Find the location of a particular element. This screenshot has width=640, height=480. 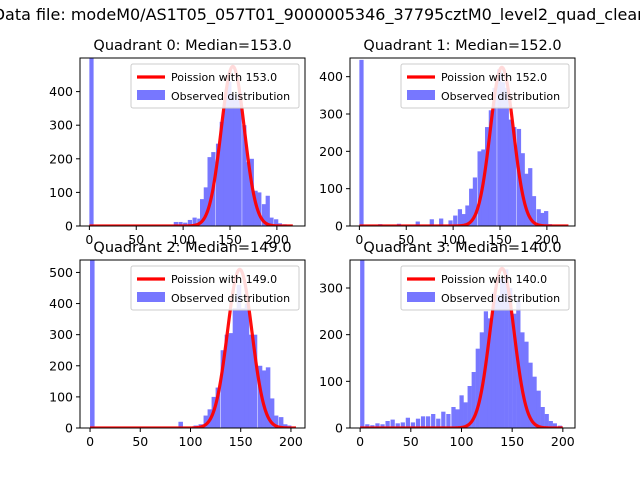

poisson-curve is located at coordinates (461, 347).